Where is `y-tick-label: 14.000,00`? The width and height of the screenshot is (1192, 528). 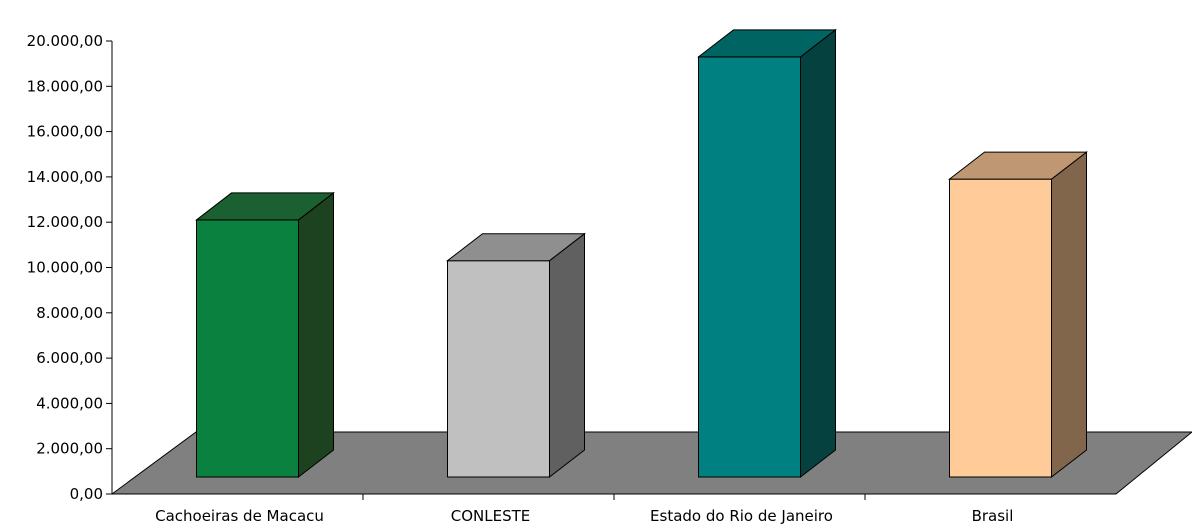 y-tick-label: 14.000,00 is located at coordinates (65, 177).